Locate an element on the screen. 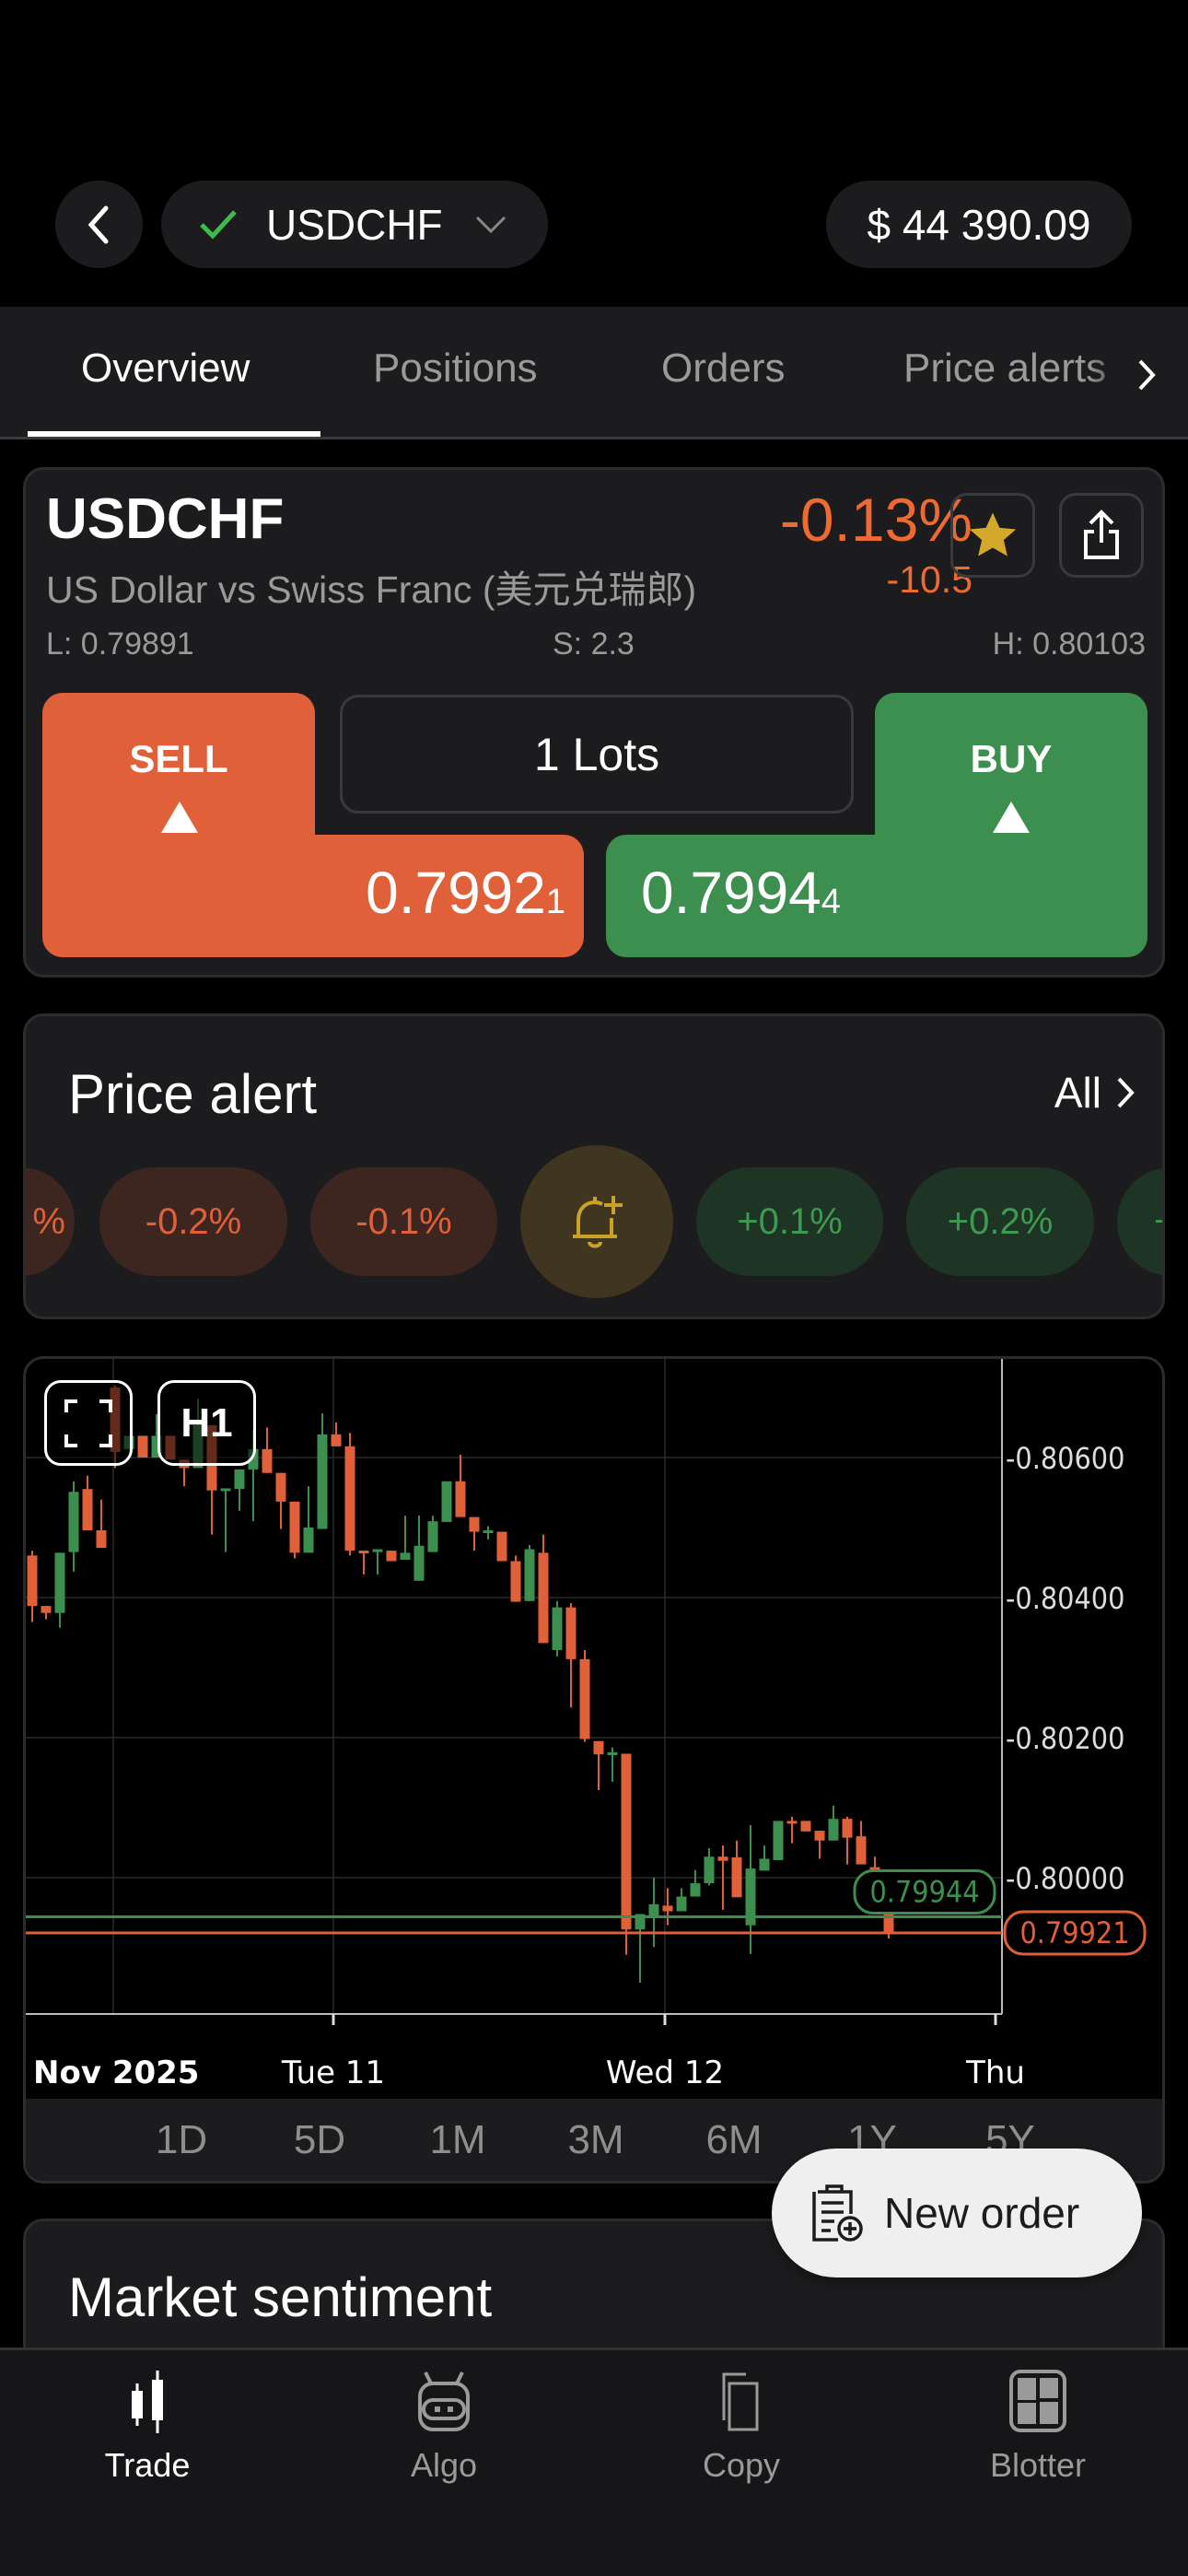 The width and height of the screenshot is (1188, 2576). buy-price-area: 0.79944 is located at coordinates (876, 896).